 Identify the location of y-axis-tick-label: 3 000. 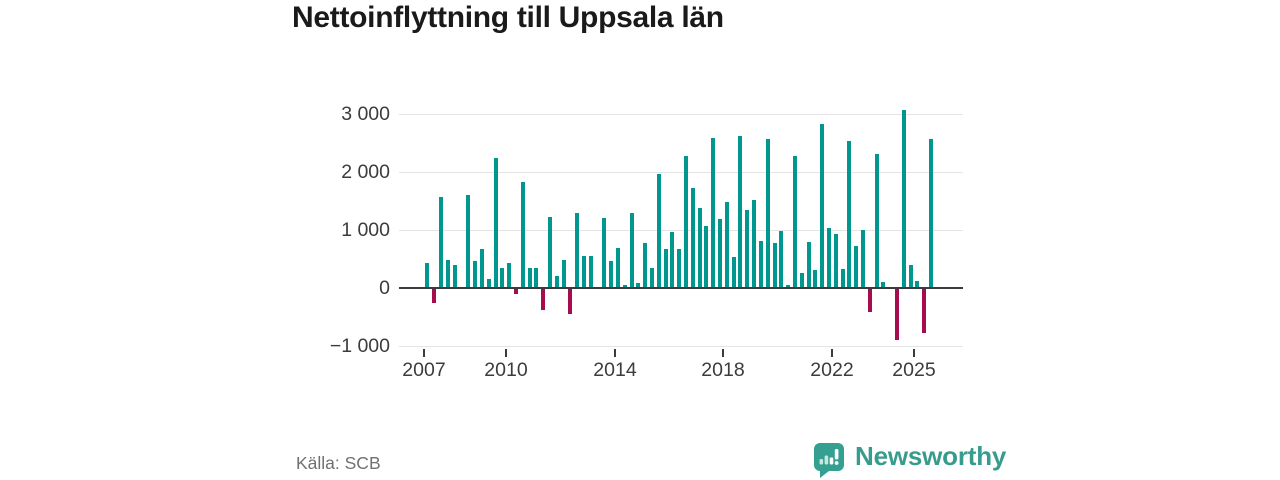
(365, 114).